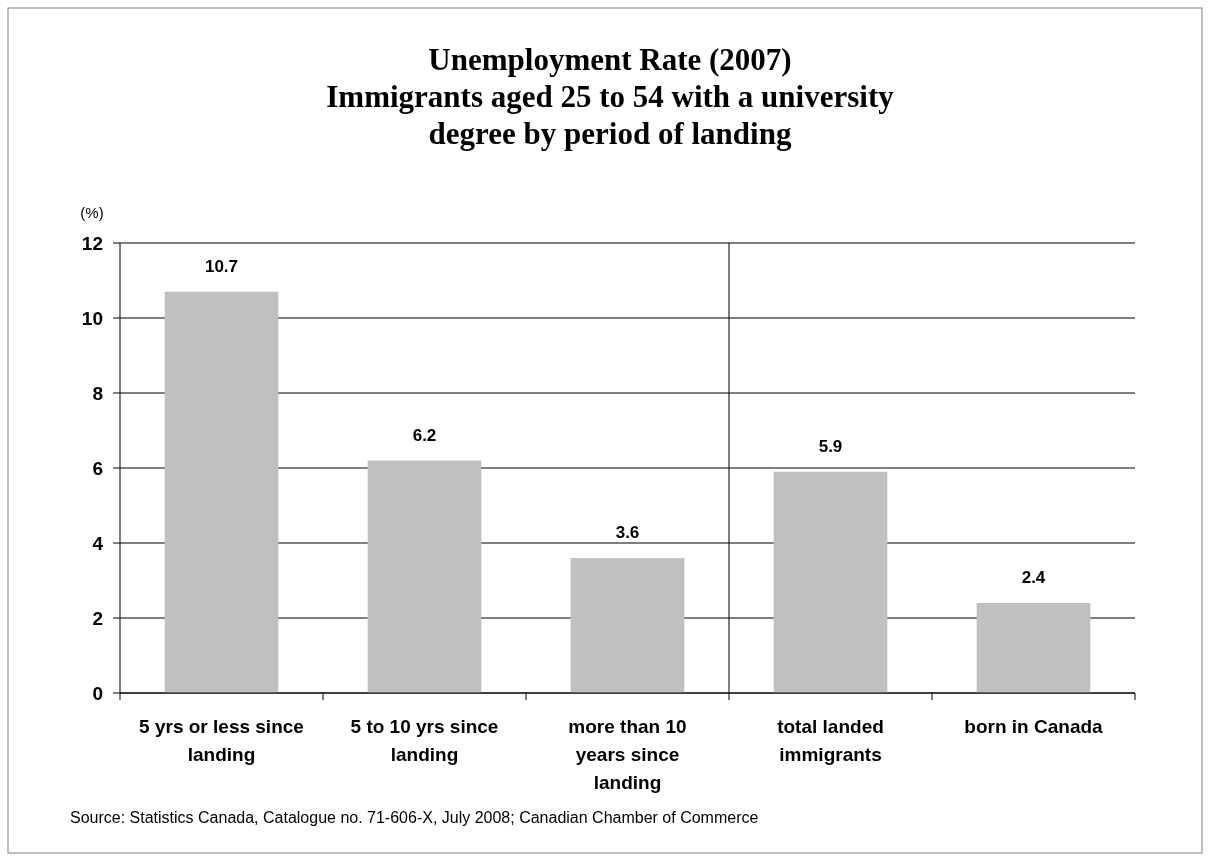 Image resolution: width=1210 pixels, height=861 pixels. What do you see at coordinates (424, 740) in the screenshot?
I see `x-tick-label: 5 to 10 yrs since landing` at bounding box center [424, 740].